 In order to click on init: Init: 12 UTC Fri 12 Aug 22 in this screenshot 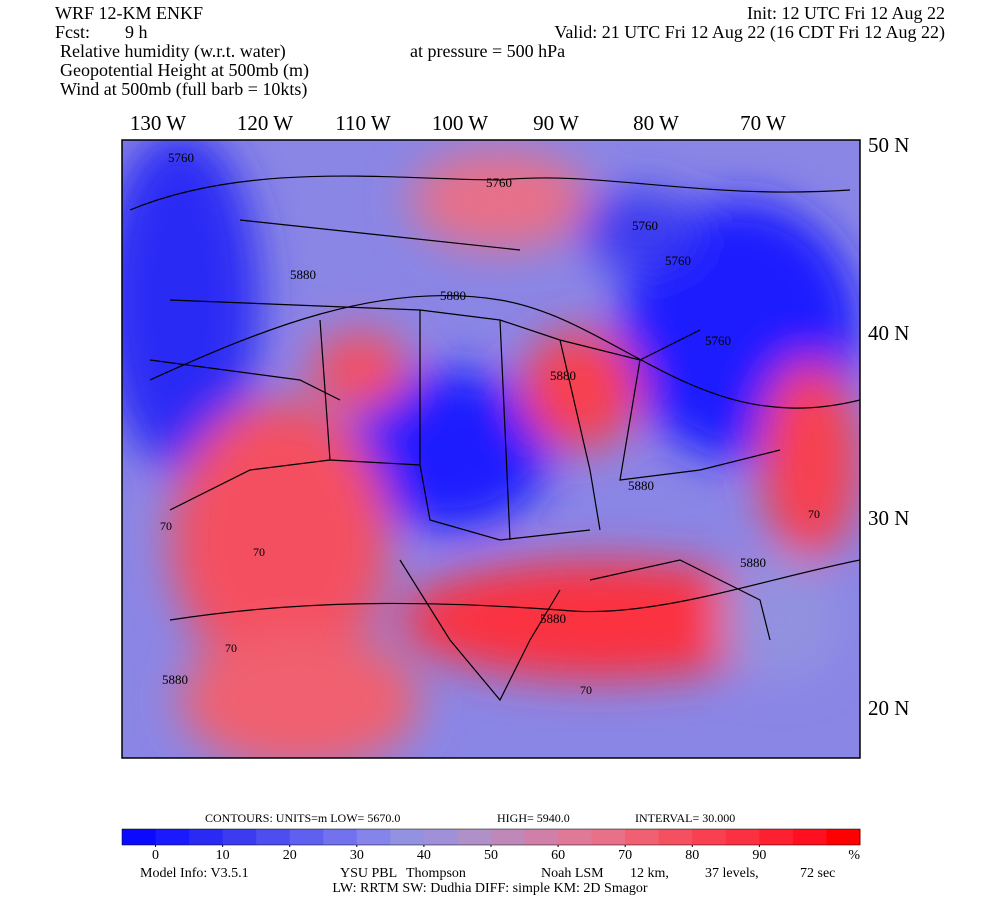, I will do `click(846, 13)`.